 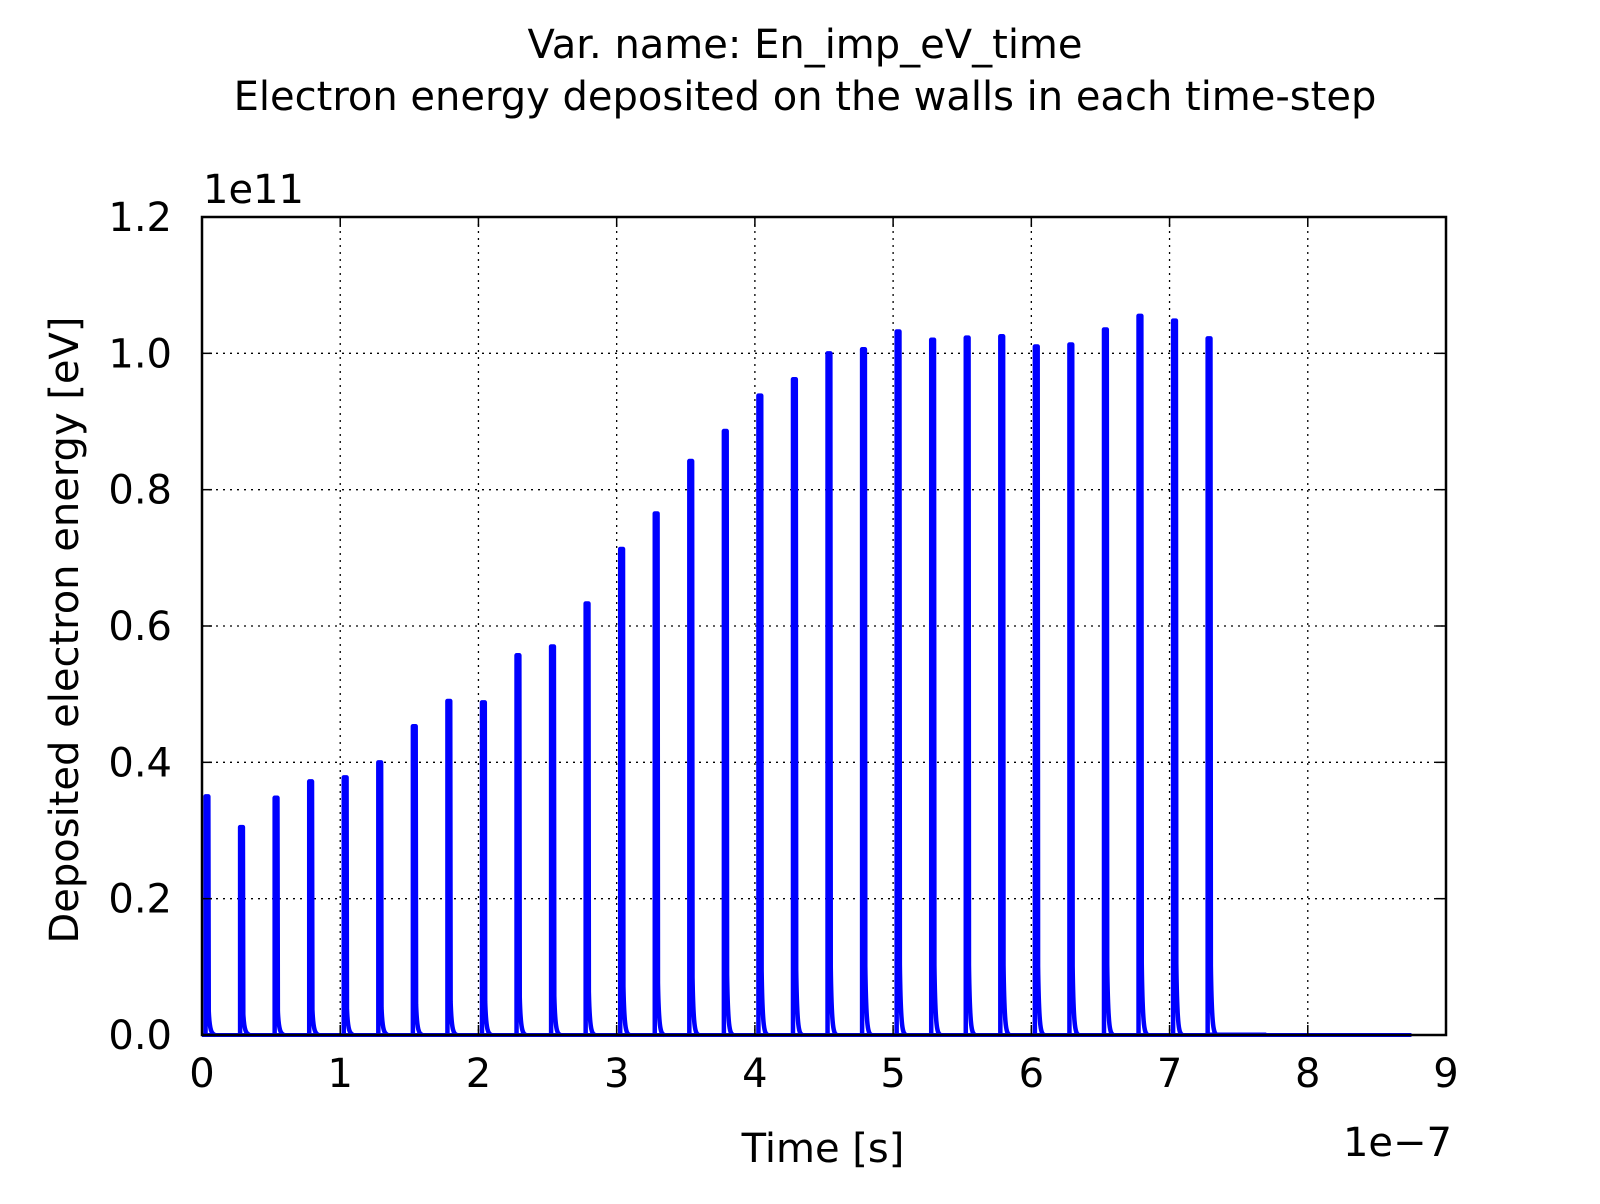 What do you see at coordinates (140, 491) in the screenshot?
I see `y-tick-label: 0.8` at bounding box center [140, 491].